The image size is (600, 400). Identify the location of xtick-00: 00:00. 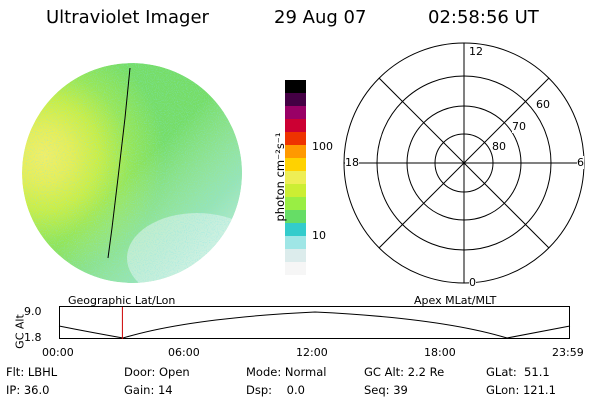
(58, 352).